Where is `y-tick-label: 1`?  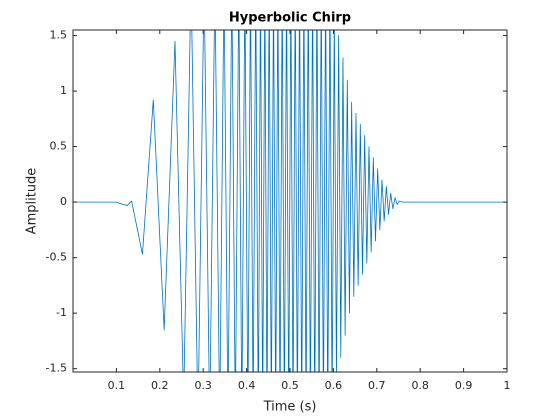
y-tick-label: 1 is located at coordinates (63, 90).